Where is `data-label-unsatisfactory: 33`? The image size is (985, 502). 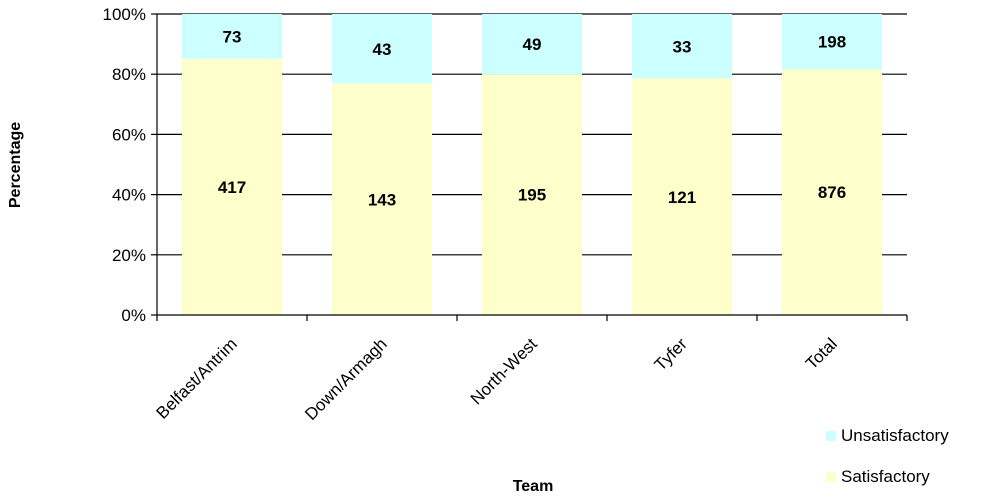 data-label-unsatisfactory: 33 is located at coordinates (682, 46).